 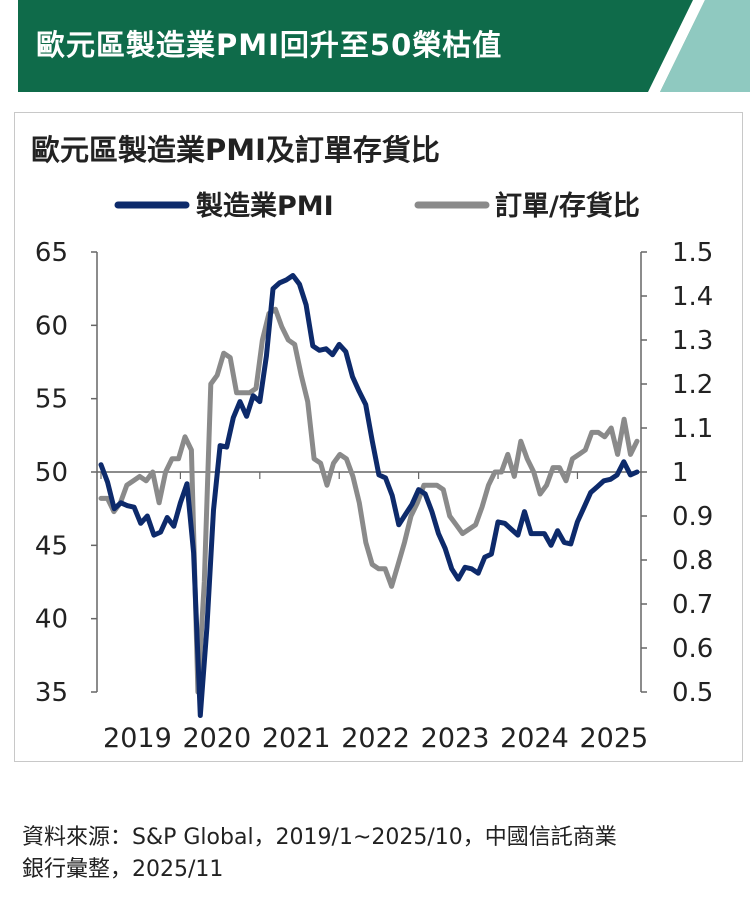 I want to click on x-axis-tick-labels: 2019 2020 2021 2022 2023 2024 2025, so click(x=375, y=738).